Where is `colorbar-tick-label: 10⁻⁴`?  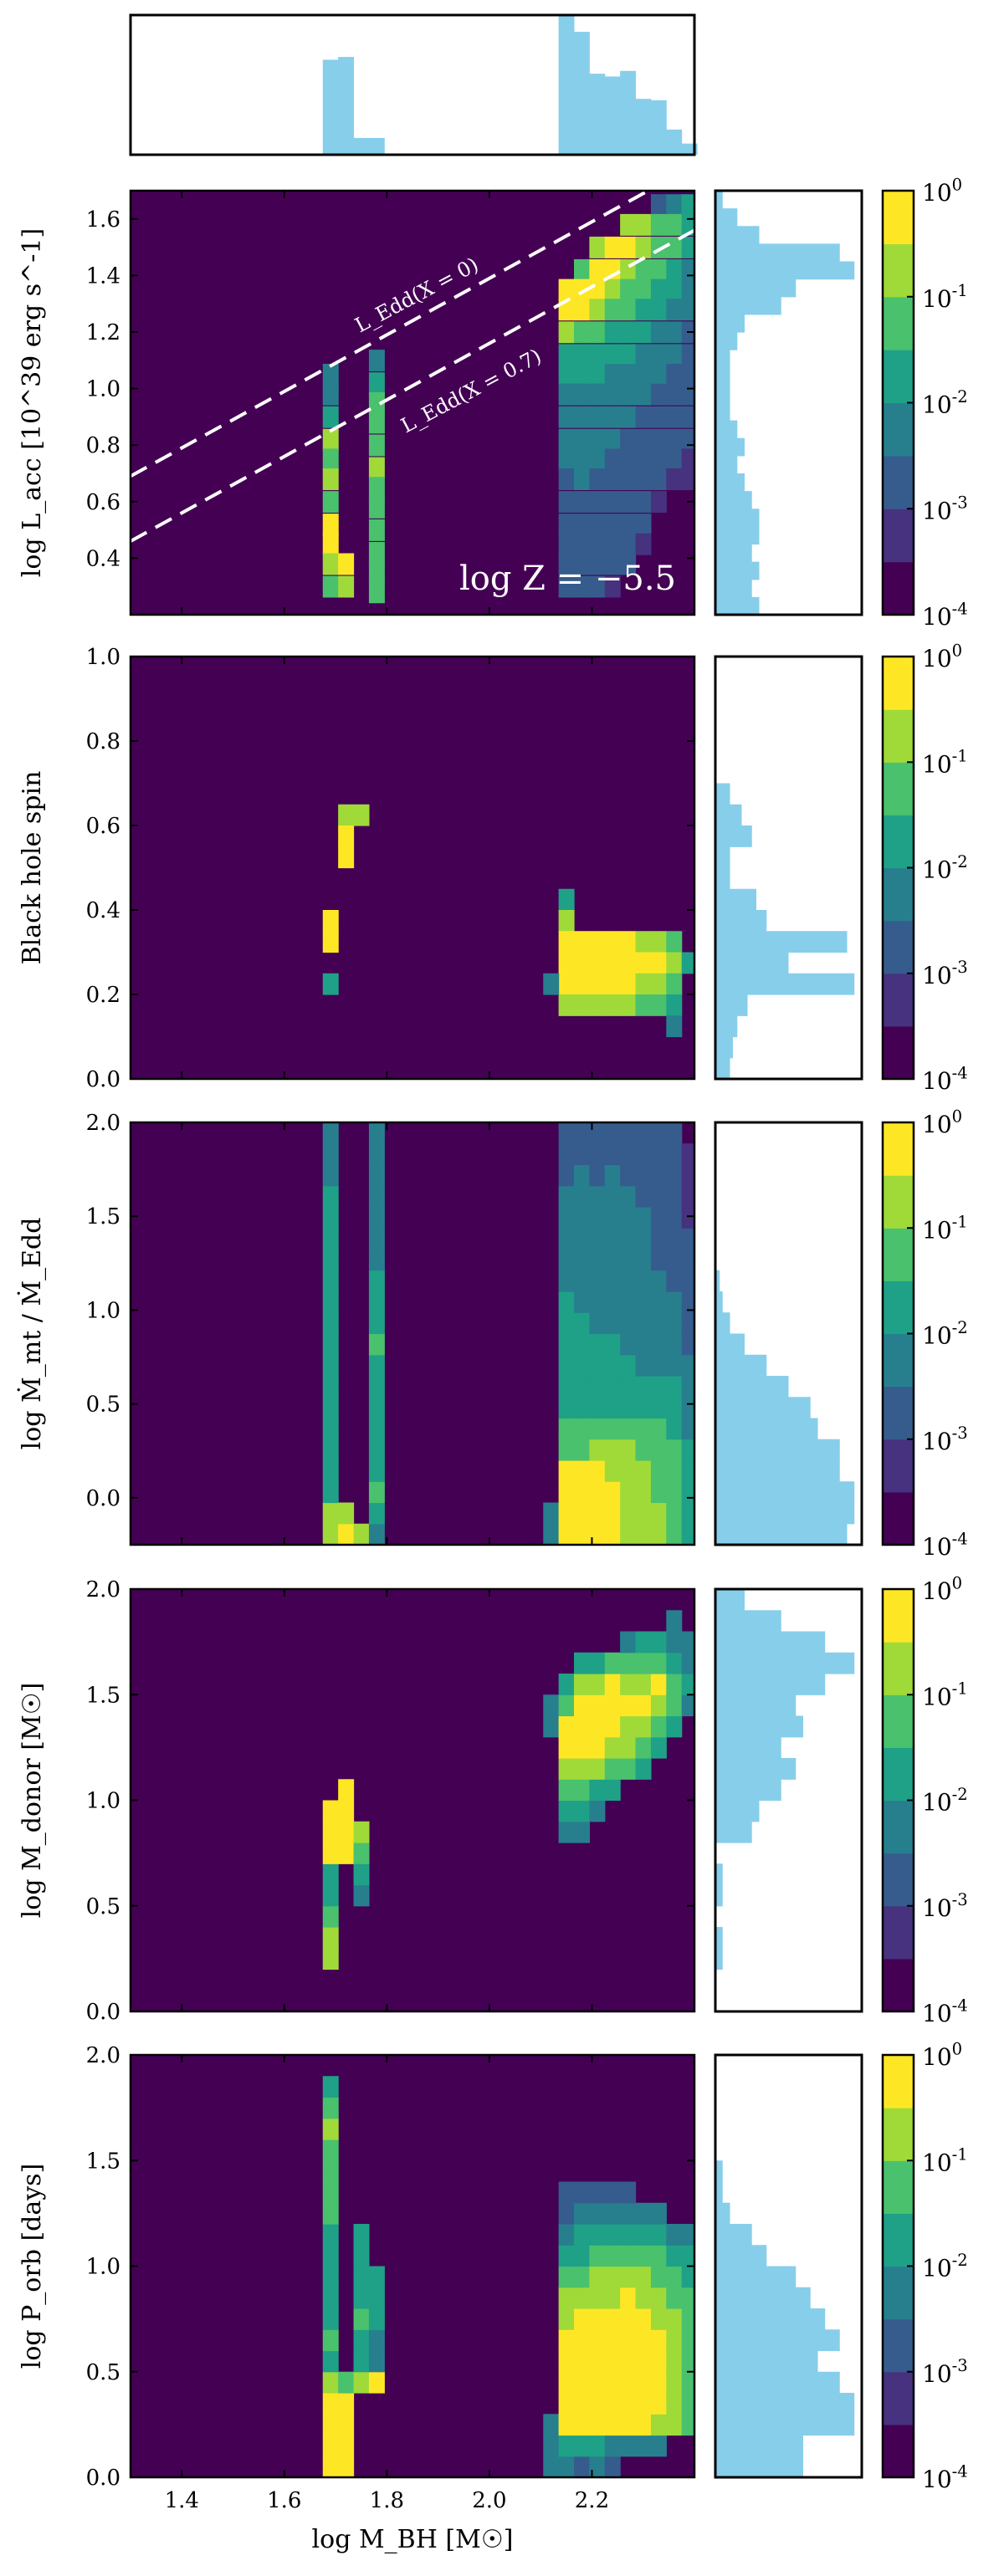 colorbar-tick-label: 10⁻⁴ is located at coordinates (945, 2011).